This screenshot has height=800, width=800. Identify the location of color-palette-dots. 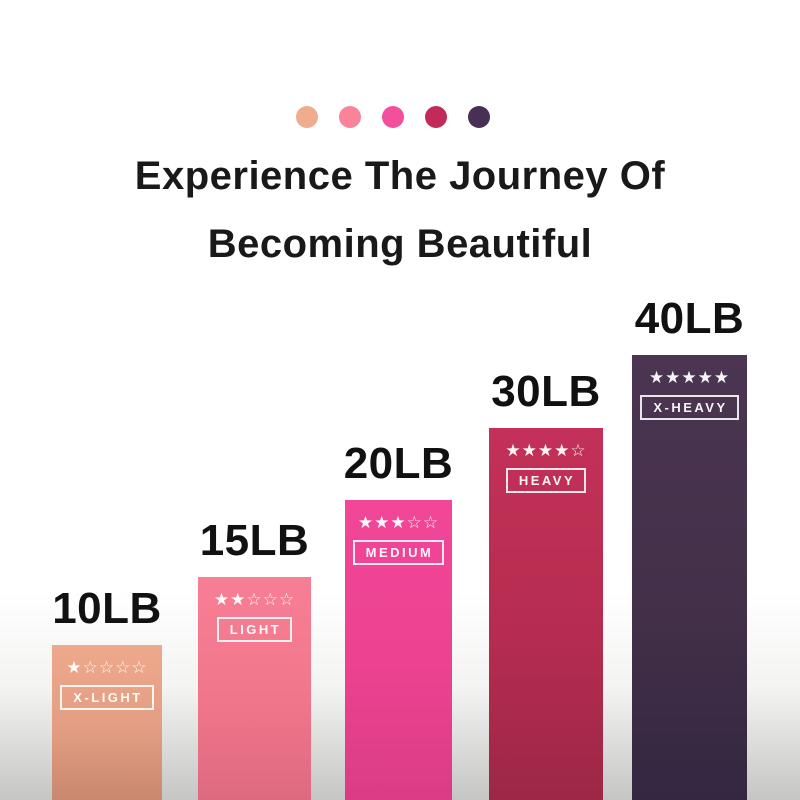
(393, 117).